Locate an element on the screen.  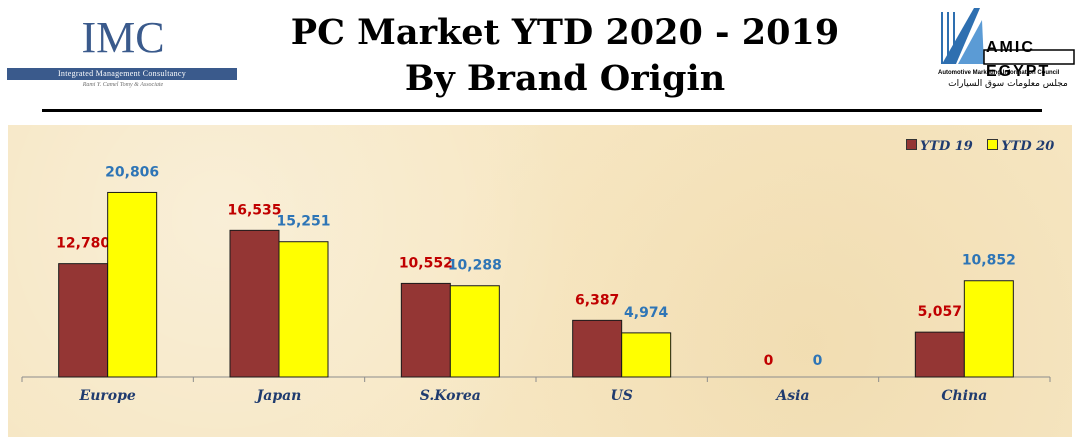
title-line-2: By Brand Origin is located at coordinates (565, 78).